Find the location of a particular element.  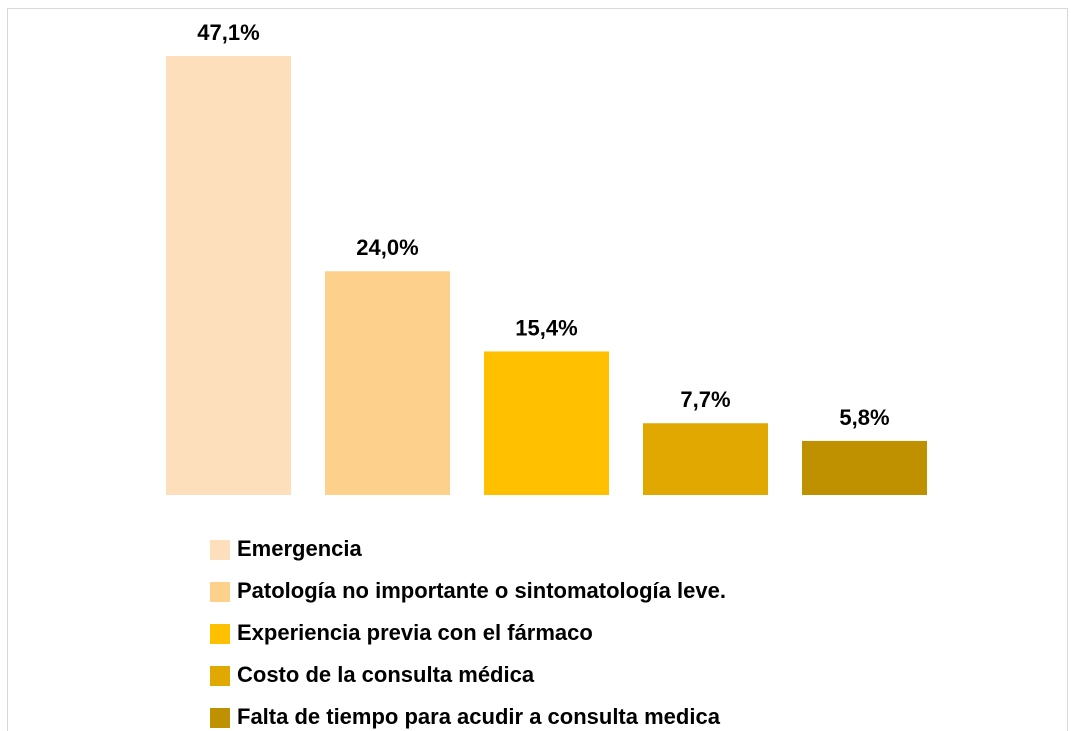

data-label: 5,8% is located at coordinates (864, 417).